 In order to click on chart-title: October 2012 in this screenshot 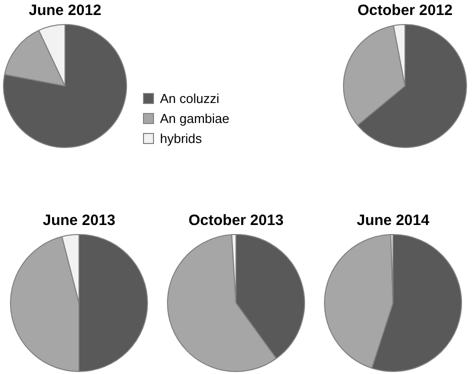, I will do `click(405, 11)`.